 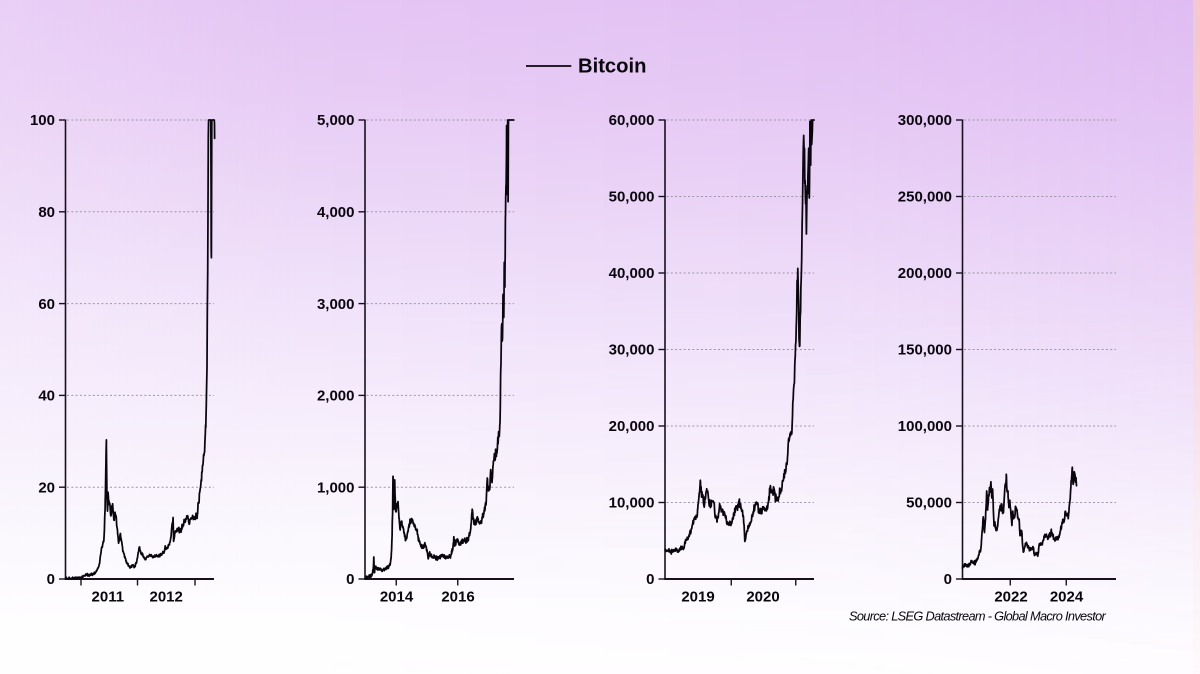 What do you see at coordinates (42, 120) in the screenshot?
I see `svg-text: 100` at bounding box center [42, 120].